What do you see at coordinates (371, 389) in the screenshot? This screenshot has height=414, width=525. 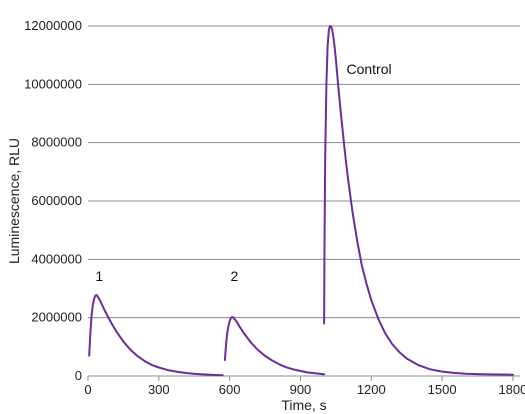 I see `x-tick-label: 1200` at bounding box center [371, 389].